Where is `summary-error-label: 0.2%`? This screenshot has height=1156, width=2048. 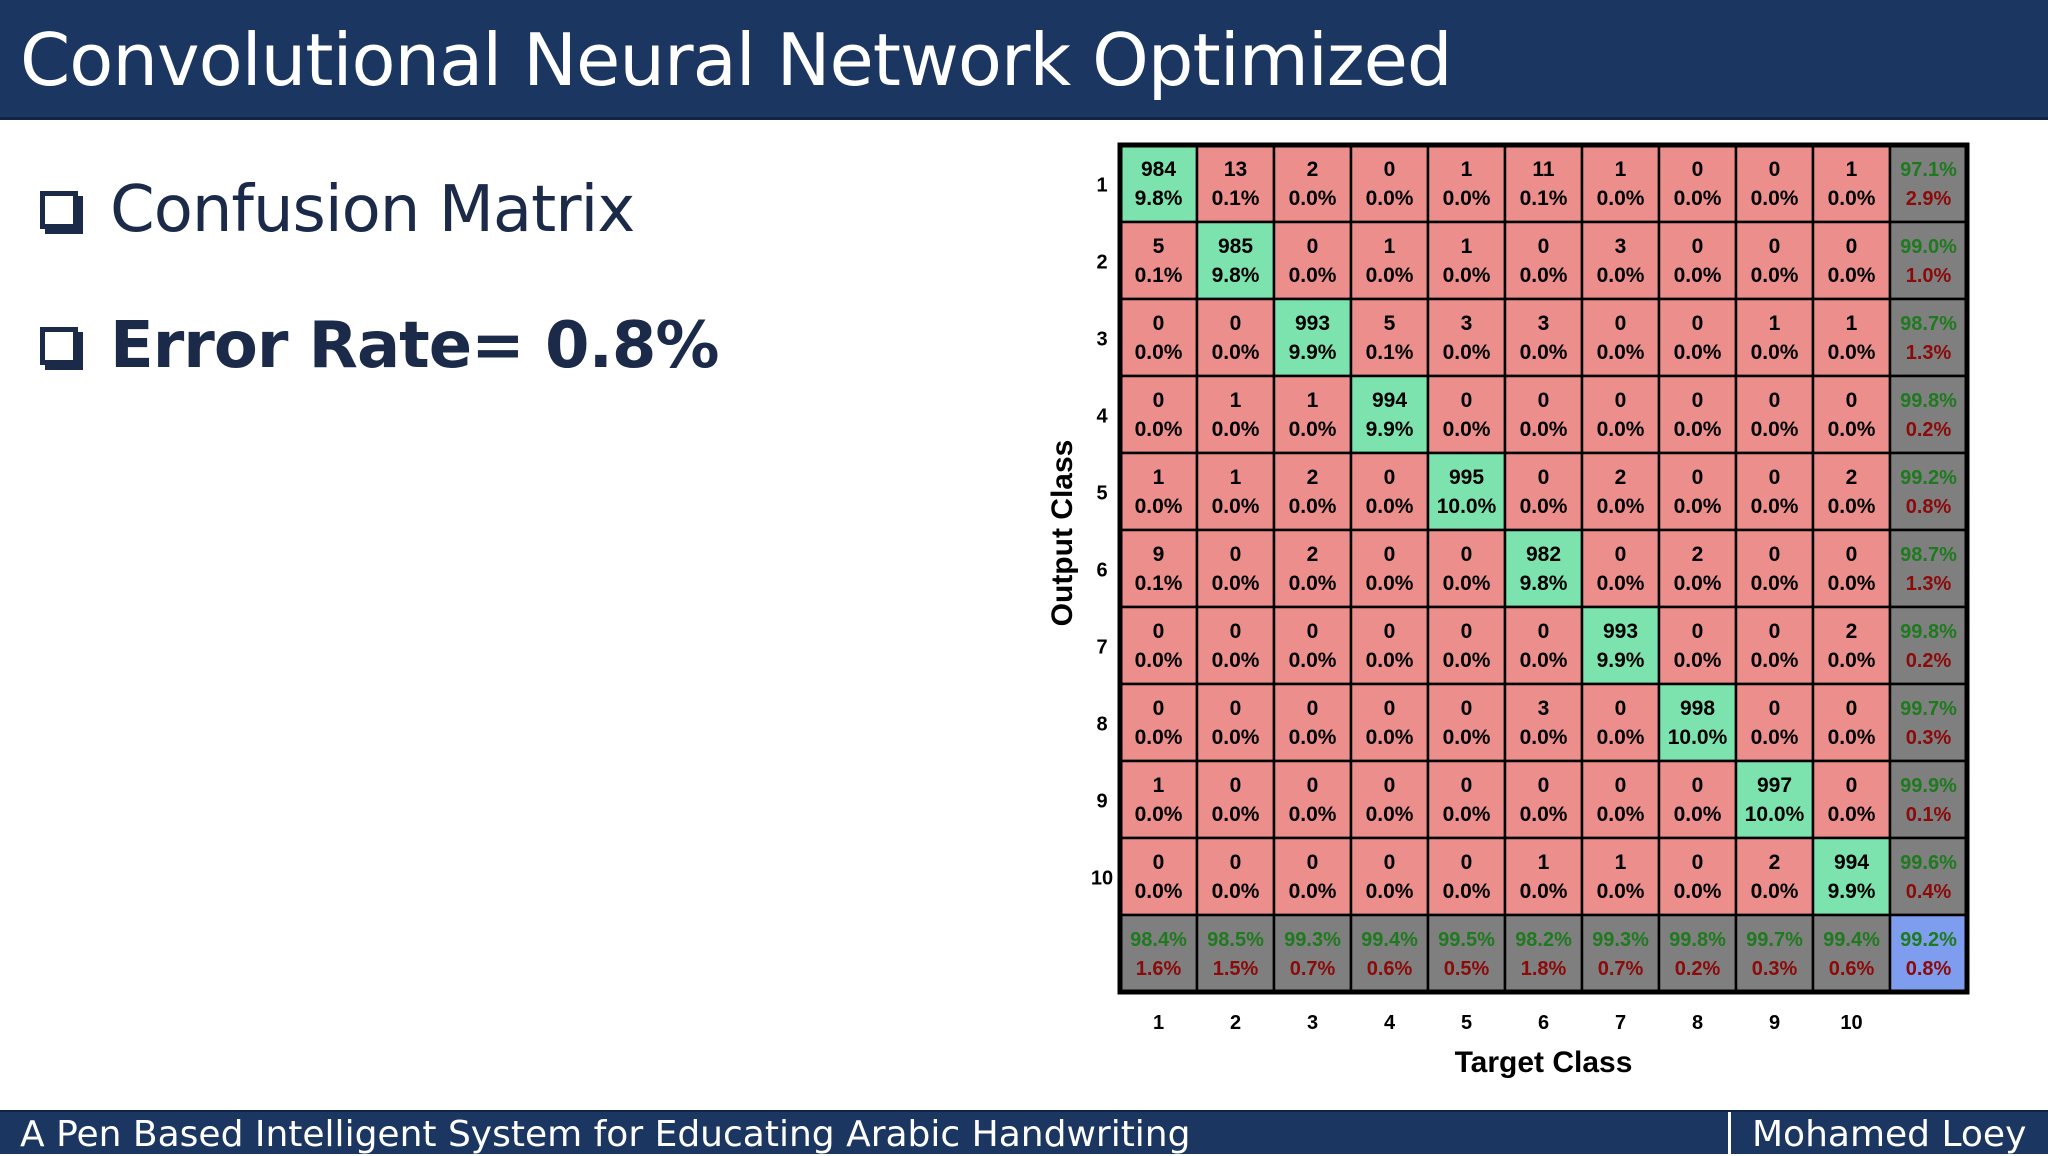 summary-error-label: 0.2% is located at coordinates (1929, 430).